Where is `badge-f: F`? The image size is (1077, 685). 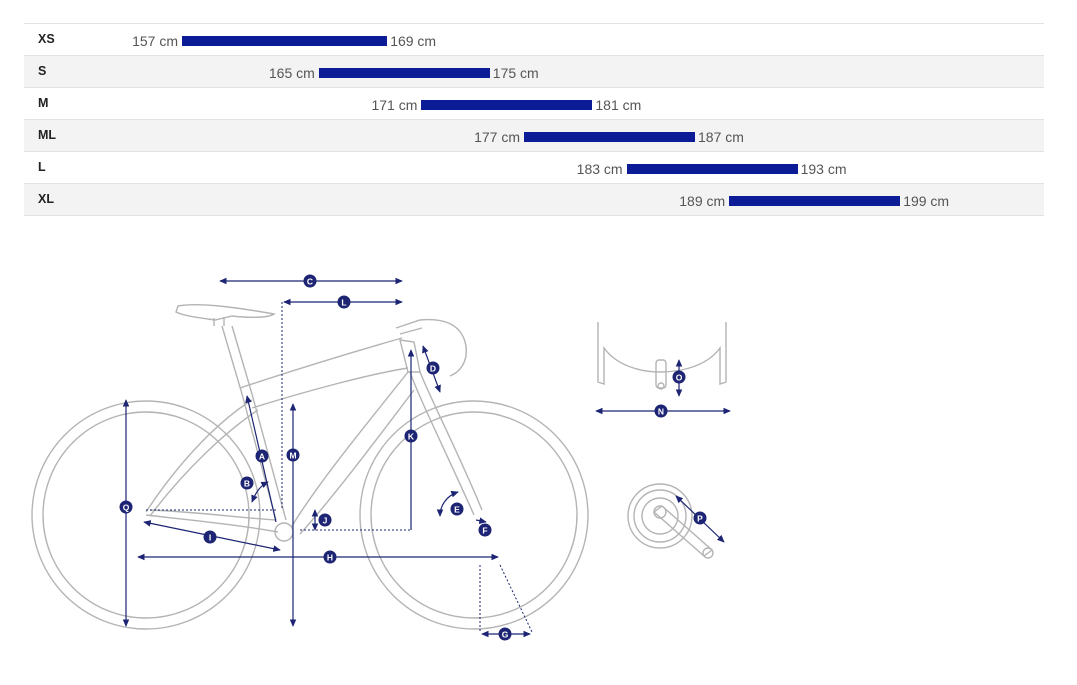 badge-f: F is located at coordinates (485, 530).